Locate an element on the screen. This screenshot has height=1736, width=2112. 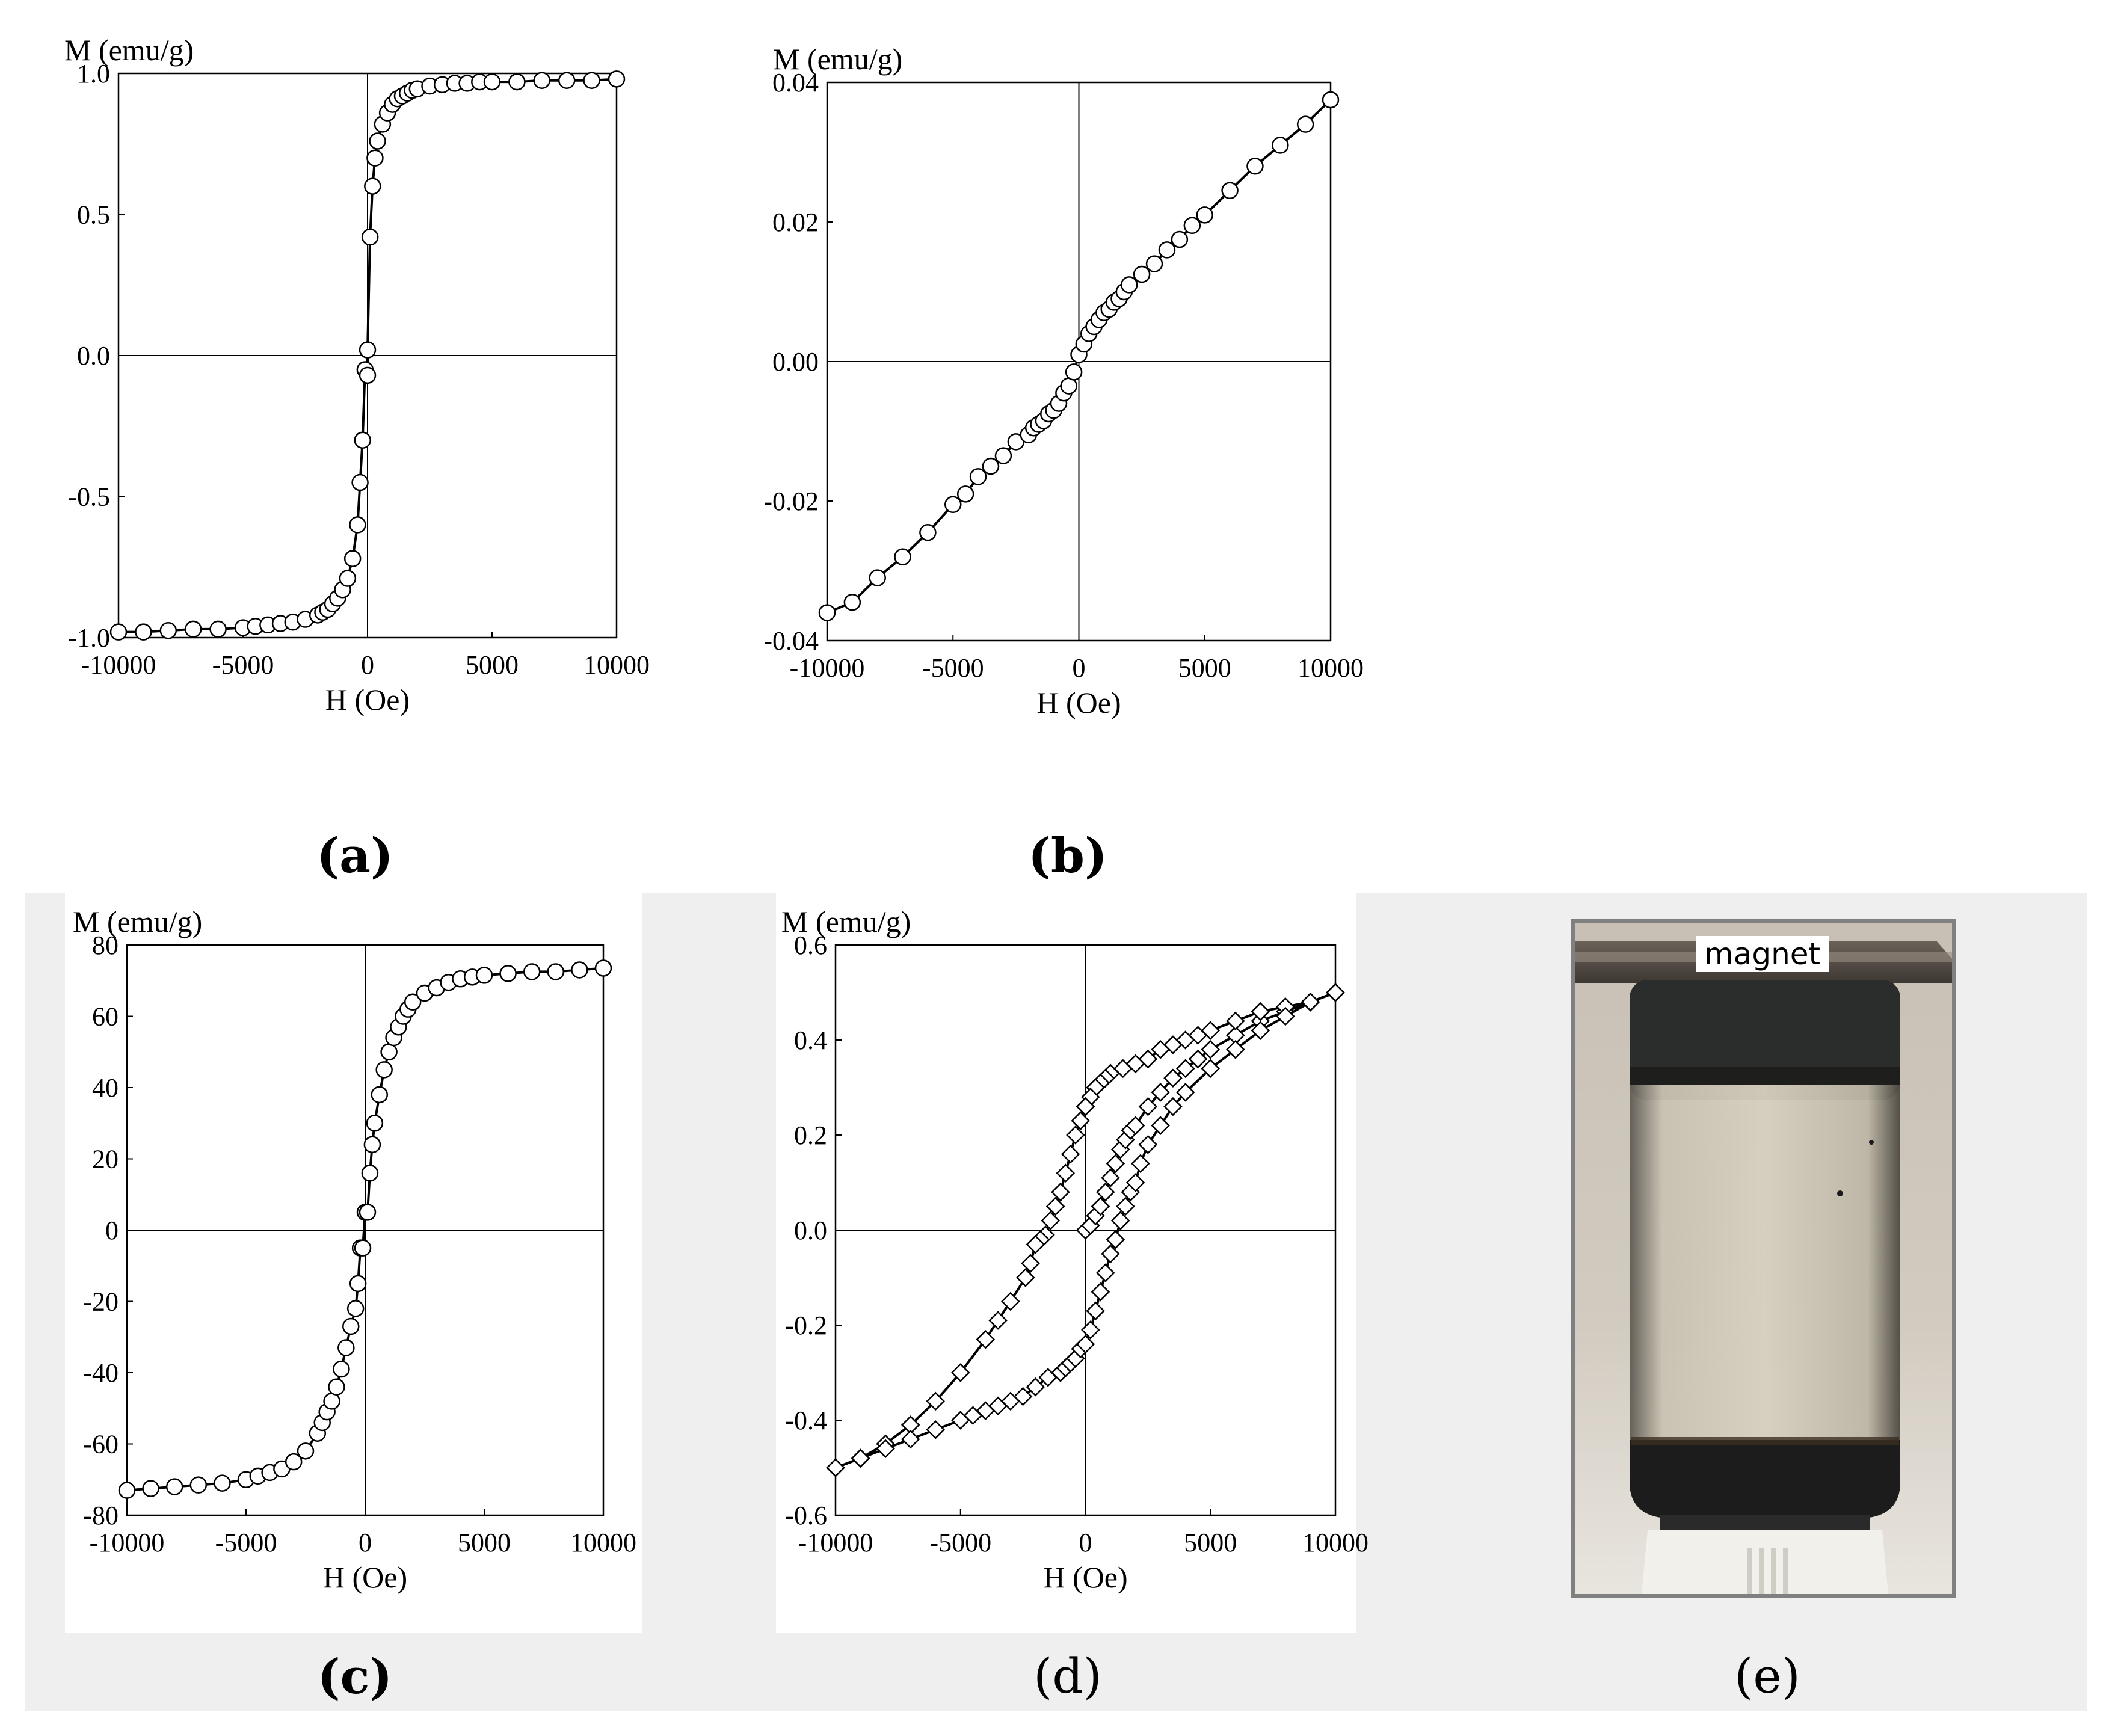
y-tick-label: -0.04 is located at coordinates (791, 641).